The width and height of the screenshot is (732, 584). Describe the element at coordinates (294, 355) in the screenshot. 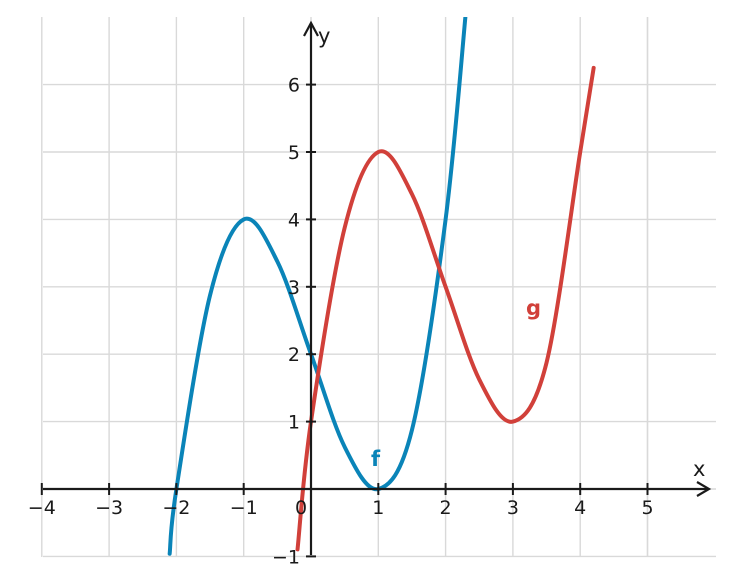

I see `y-tick-label: 2` at that location.